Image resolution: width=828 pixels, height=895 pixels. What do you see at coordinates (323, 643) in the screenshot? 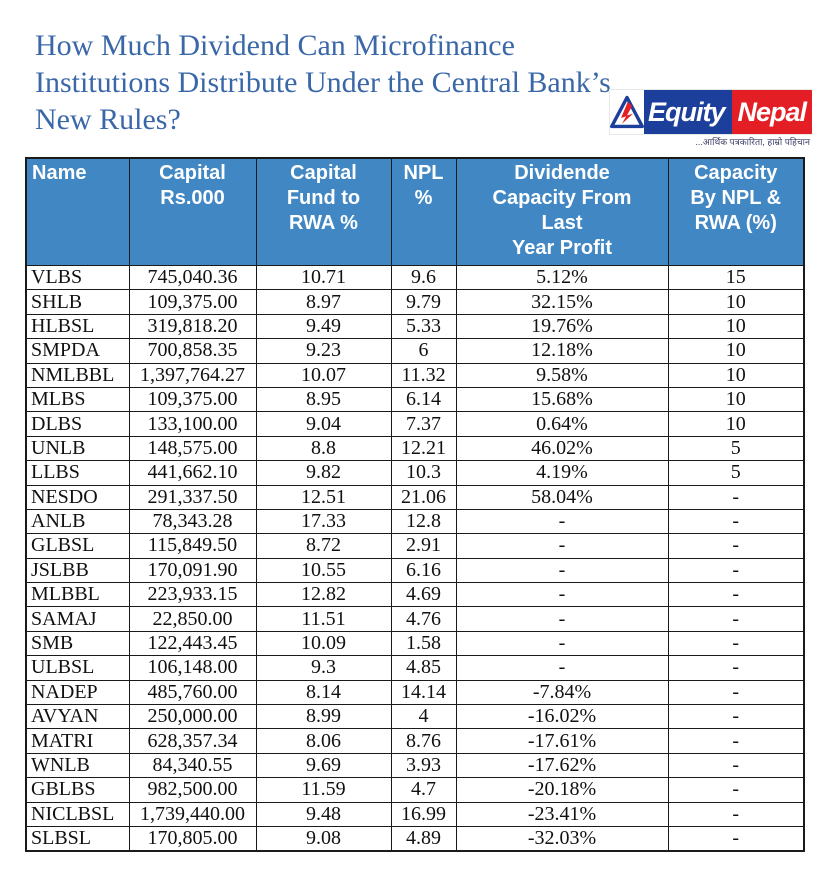
I see `cell-capital-fund-rwa: 10.09` at bounding box center [323, 643].